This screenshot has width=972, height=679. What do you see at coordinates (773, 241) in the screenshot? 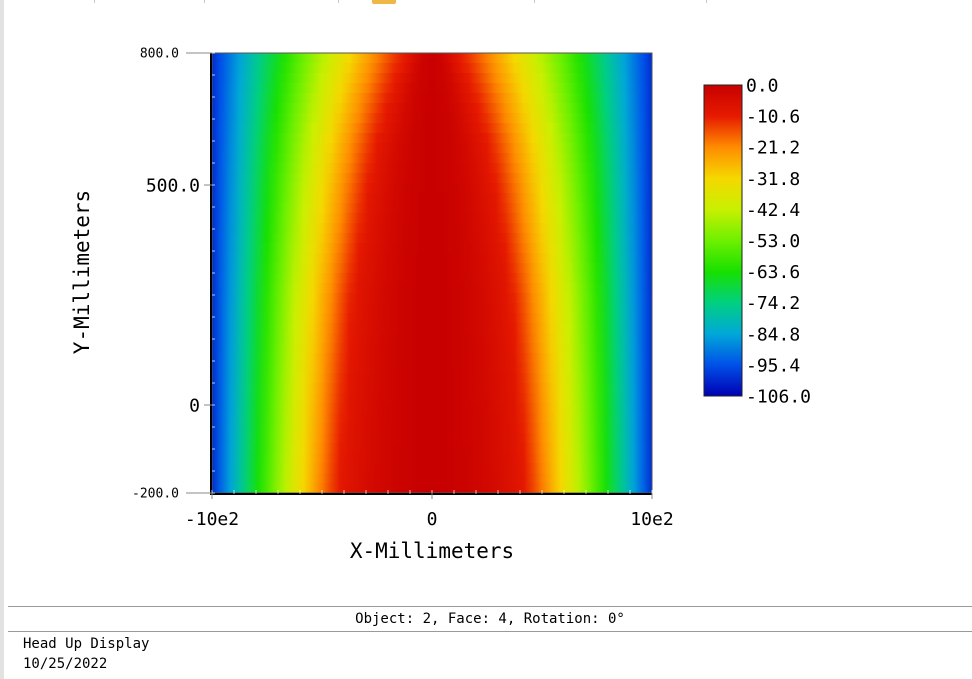
I see `colorbar-label: -53.0` at bounding box center [773, 241].